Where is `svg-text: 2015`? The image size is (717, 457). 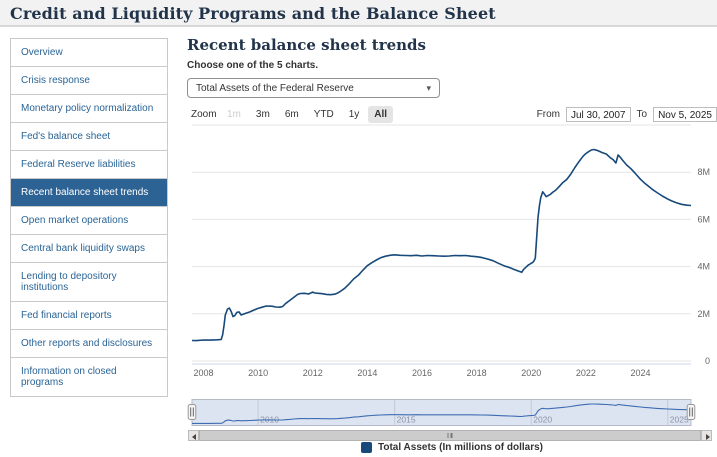 svg-text: 2015 is located at coordinates (406, 420).